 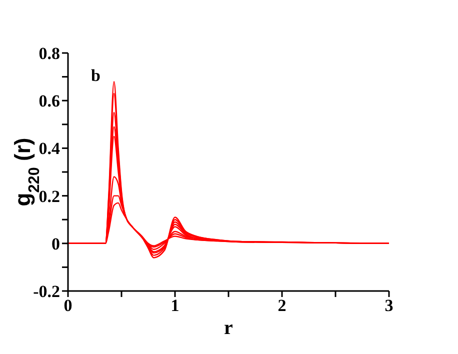 What do you see at coordinates (175, 306) in the screenshot?
I see `x-tick-label: 1` at bounding box center [175, 306].